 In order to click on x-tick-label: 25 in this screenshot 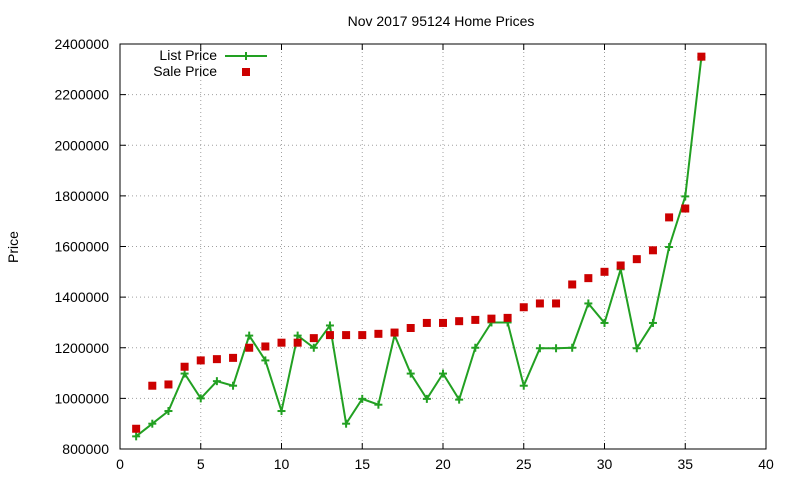, I will do `click(524, 464)`.